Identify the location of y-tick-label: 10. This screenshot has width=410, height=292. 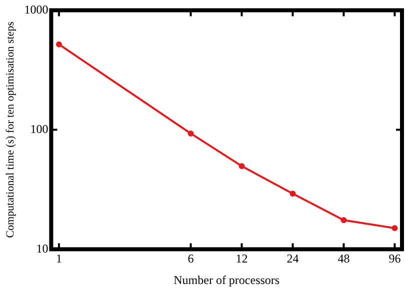
(42, 248).